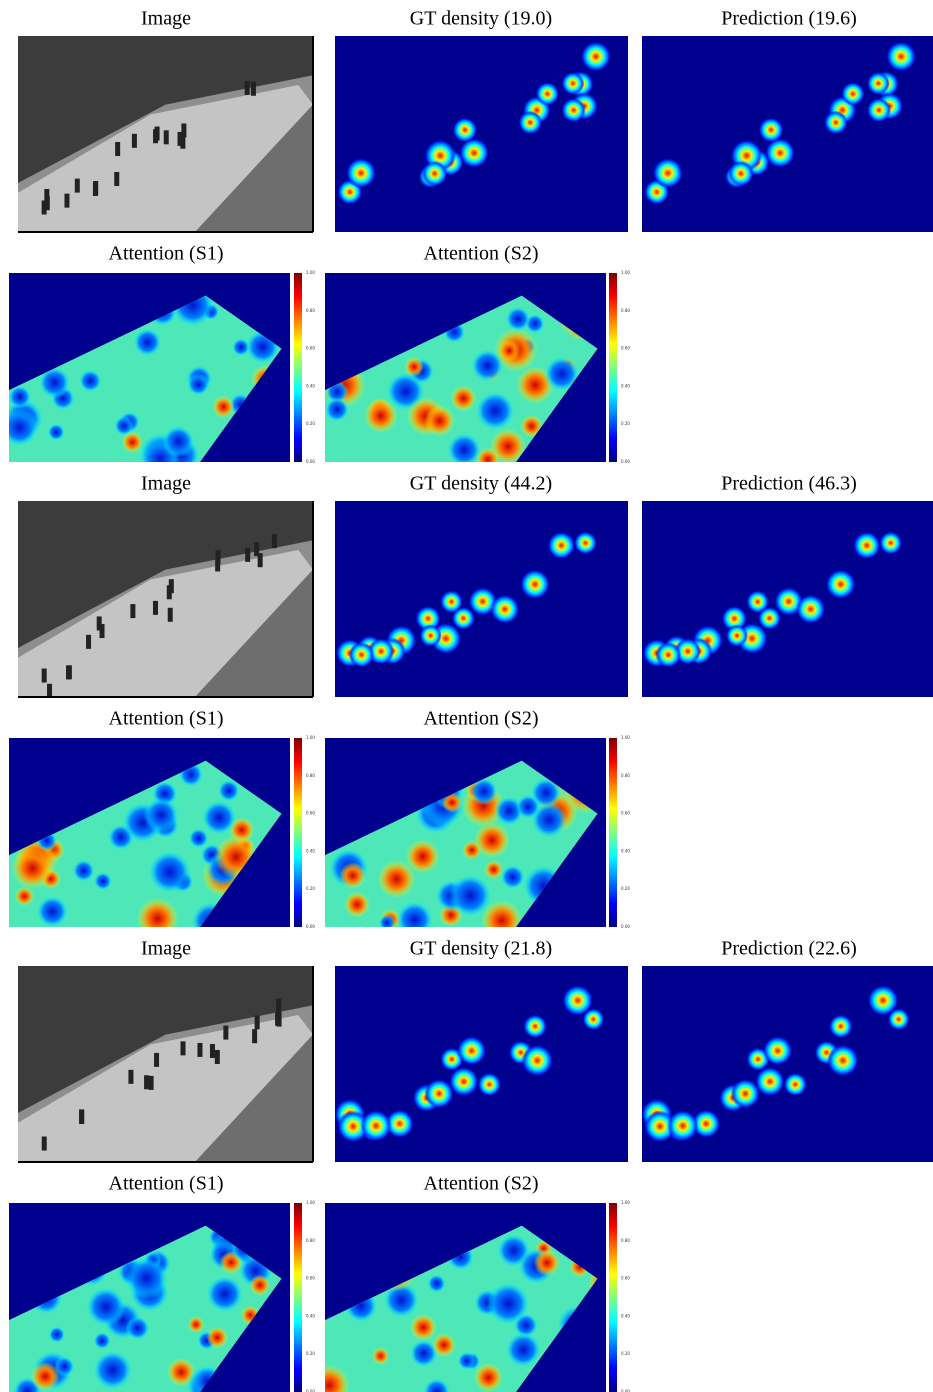 Image resolution: width=933 pixels, height=1392 pixels. Describe the element at coordinates (481, 719) in the screenshot. I see `panel-title: Attention (S2)` at that location.